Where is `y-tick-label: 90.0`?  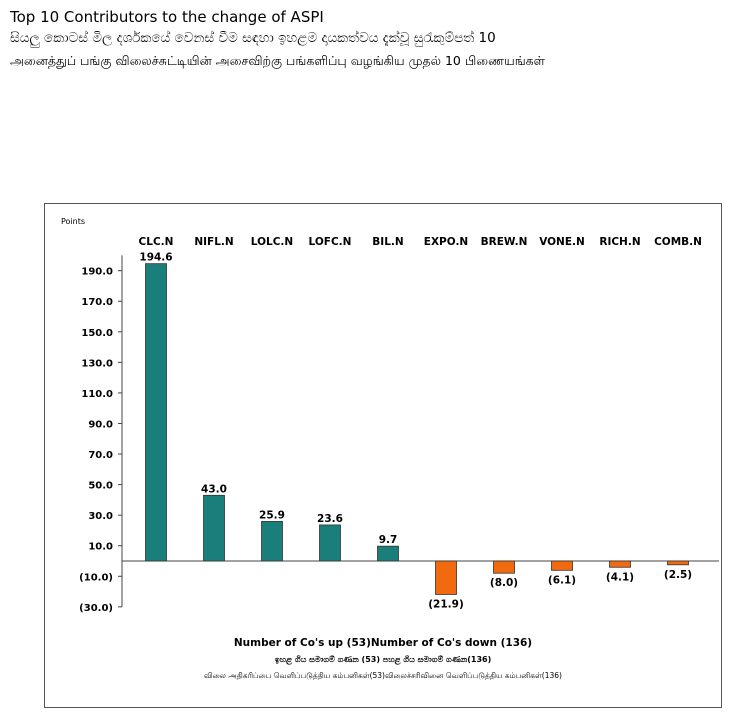 y-tick-label: 90.0 is located at coordinates (100, 424).